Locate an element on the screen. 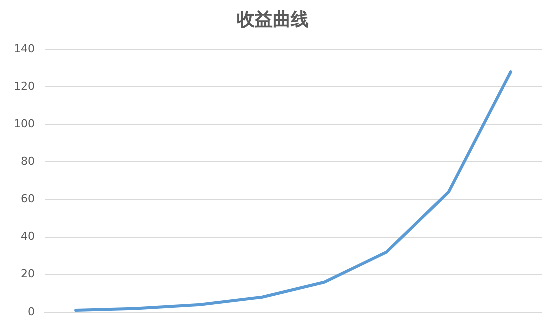  y-tick-label: 0 is located at coordinates (31, 311).